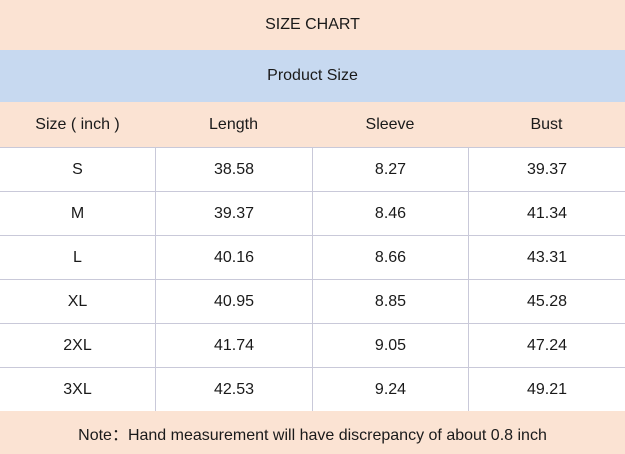 The width and height of the screenshot is (625, 454). I want to click on size-cell: 3XL, so click(77, 389).